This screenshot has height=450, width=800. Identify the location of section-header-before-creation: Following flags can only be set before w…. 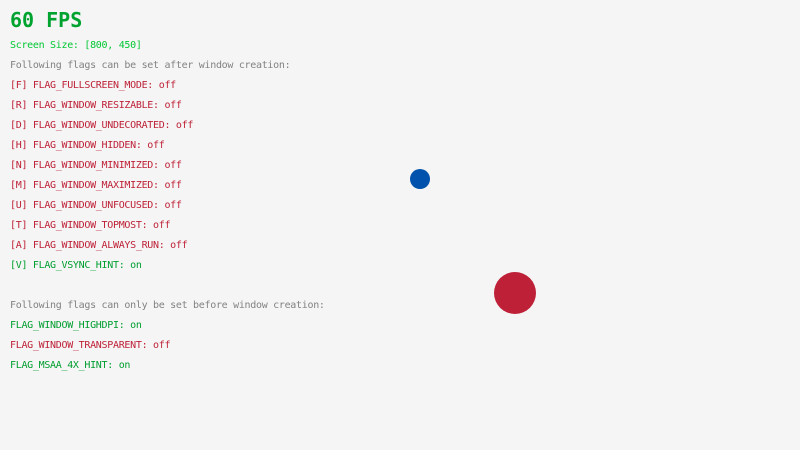
(167, 305).